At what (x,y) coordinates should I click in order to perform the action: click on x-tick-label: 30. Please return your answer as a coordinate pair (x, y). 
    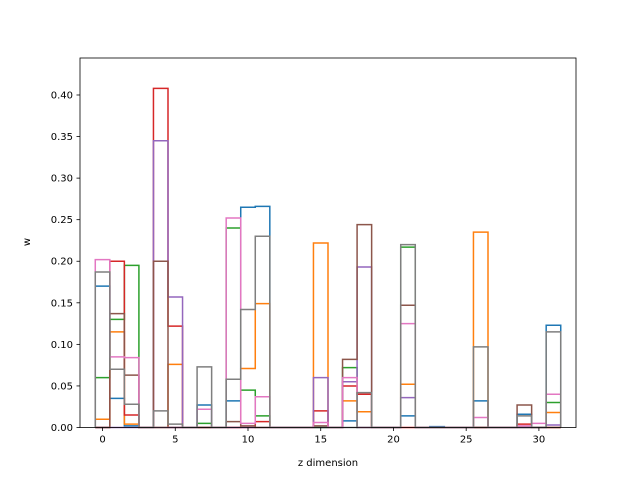
    Looking at the image, I should click on (539, 440).